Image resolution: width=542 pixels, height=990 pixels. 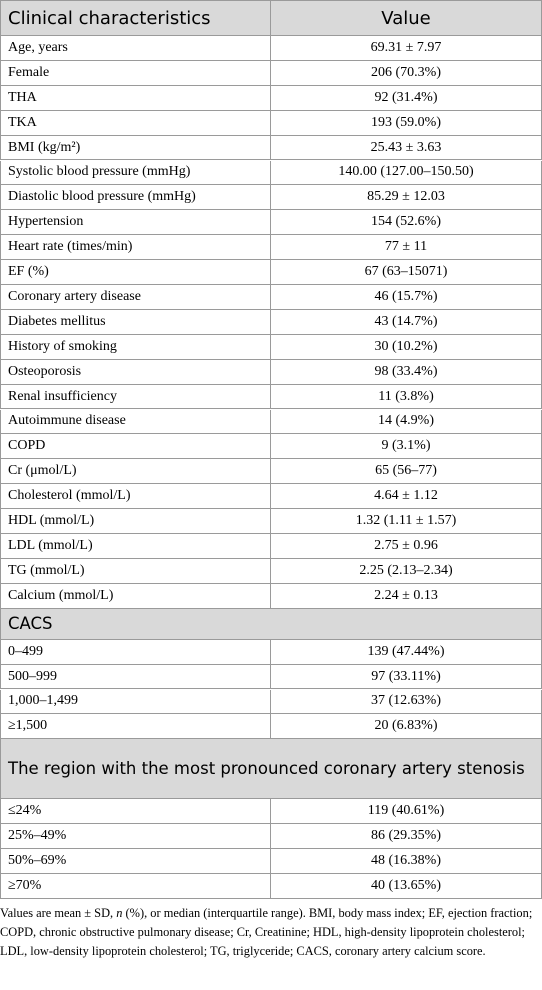 What do you see at coordinates (135, 198) in the screenshot?
I see `label-cell: Diastolic blood pressure (mmHg)` at bounding box center [135, 198].